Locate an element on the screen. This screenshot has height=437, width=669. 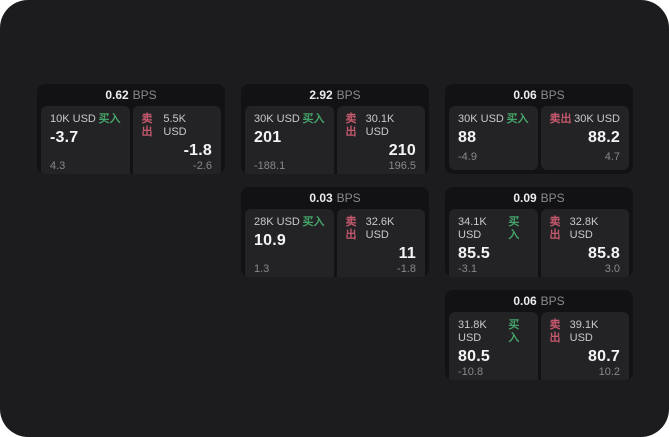
buy-panel-header: 10K USD 买入 is located at coordinates (85, 119).